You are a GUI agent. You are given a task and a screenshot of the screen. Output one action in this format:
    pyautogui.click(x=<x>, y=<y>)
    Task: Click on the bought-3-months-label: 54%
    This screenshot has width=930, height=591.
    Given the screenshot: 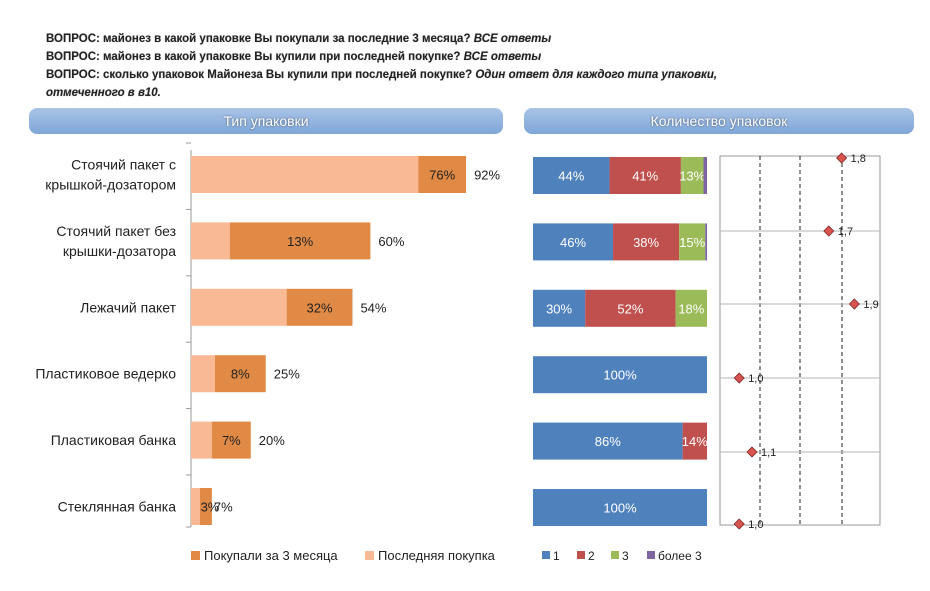 What is the action you would take?
    pyautogui.click(x=373, y=307)
    